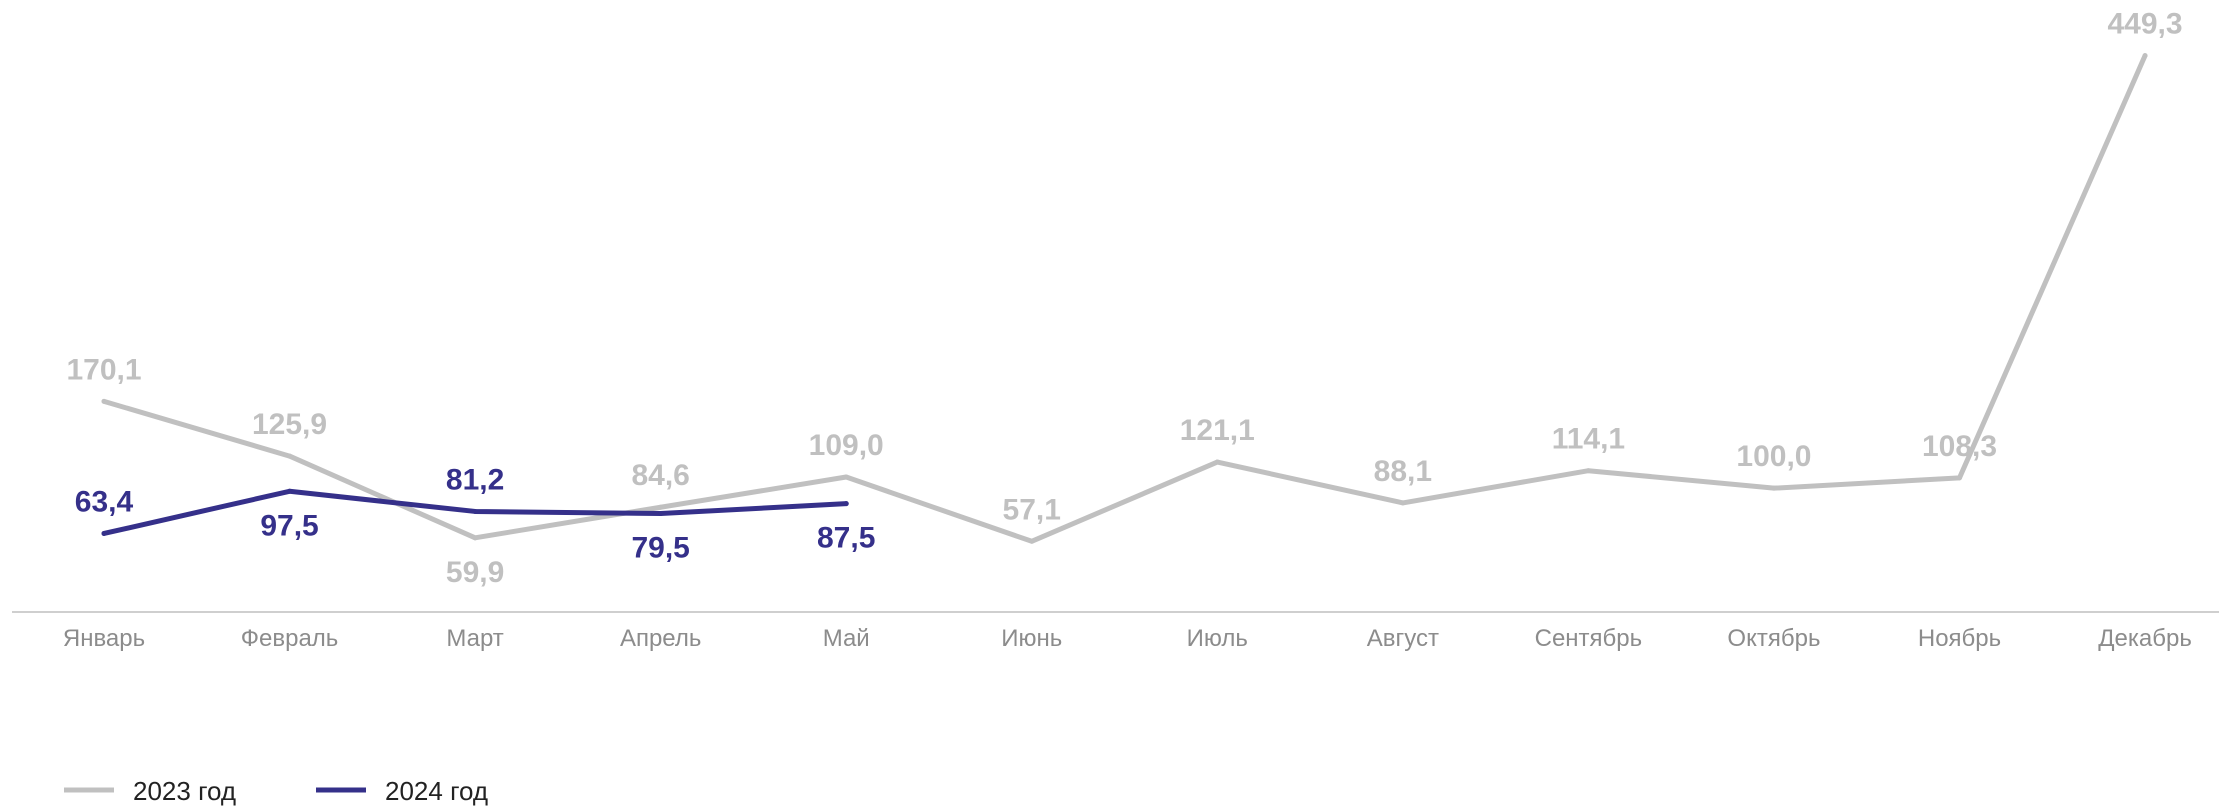  What do you see at coordinates (2145, 638) in the screenshot?
I see `x-tick-label: Декабрь` at bounding box center [2145, 638].